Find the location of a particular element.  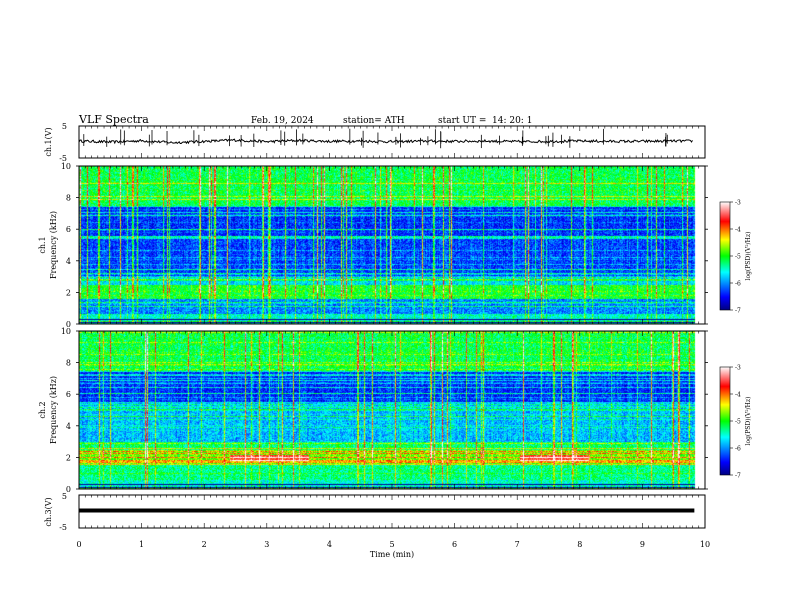

ch1-spectrogram-ylabel-frequency: Frequency (kHz) is located at coordinates (53, 245).